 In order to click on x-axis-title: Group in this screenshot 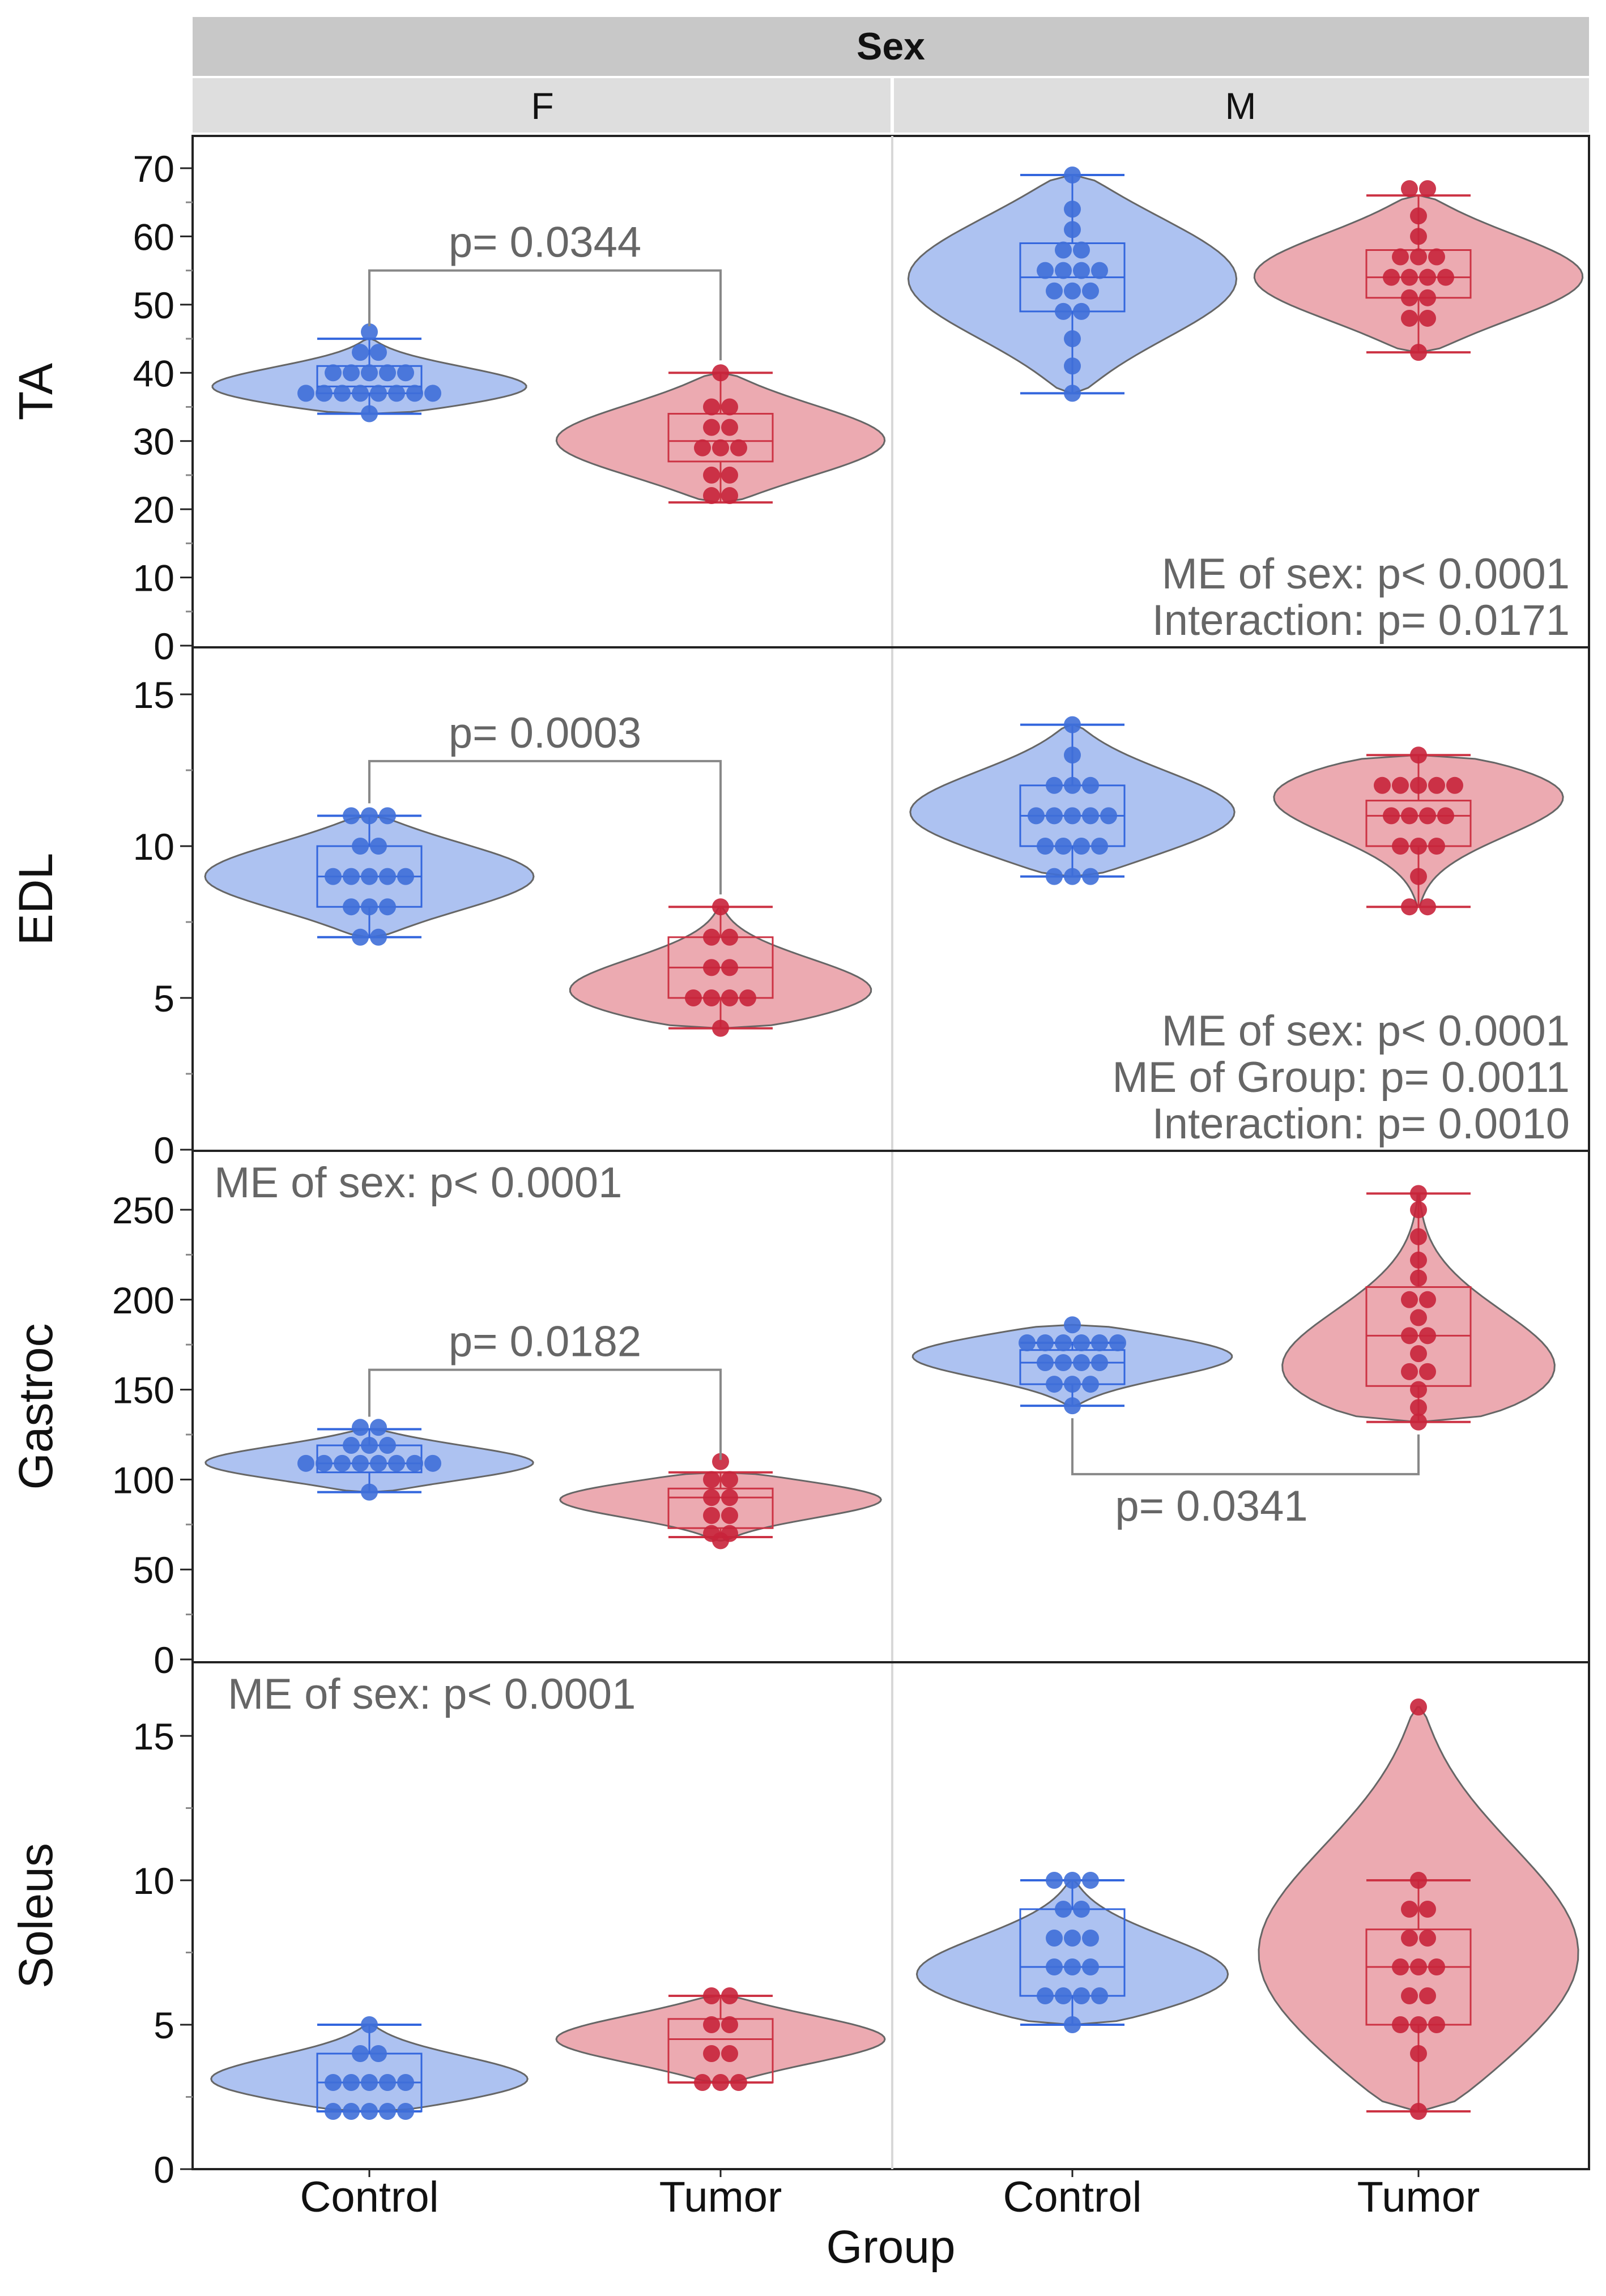, I will do `click(891, 2247)`.